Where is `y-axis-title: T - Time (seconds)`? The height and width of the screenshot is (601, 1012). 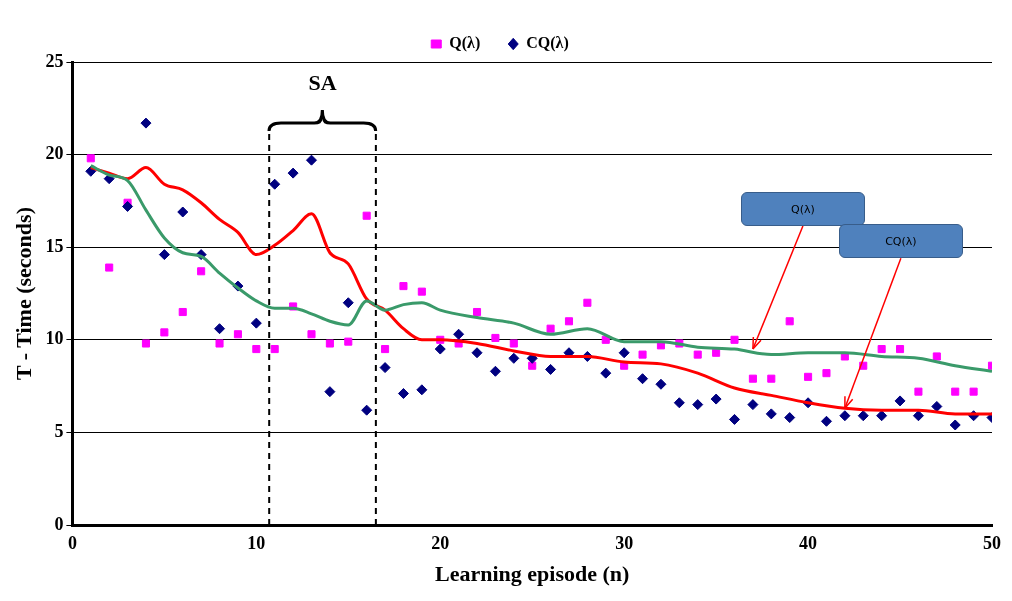
y-axis-title: T - Time (seconds) is located at coordinates (23, 293).